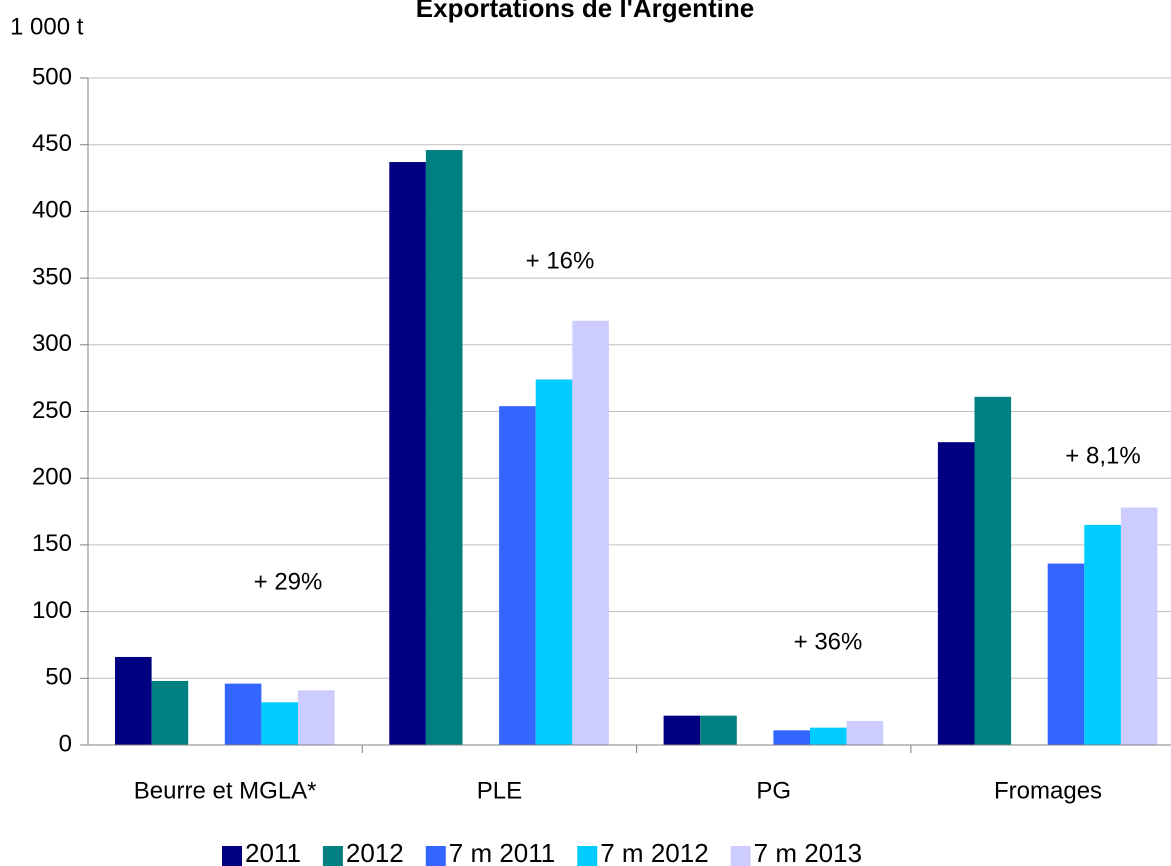 This screenshot has width=1171, height=866. I want to click on y-tick-label: 50, so click(58, 677).